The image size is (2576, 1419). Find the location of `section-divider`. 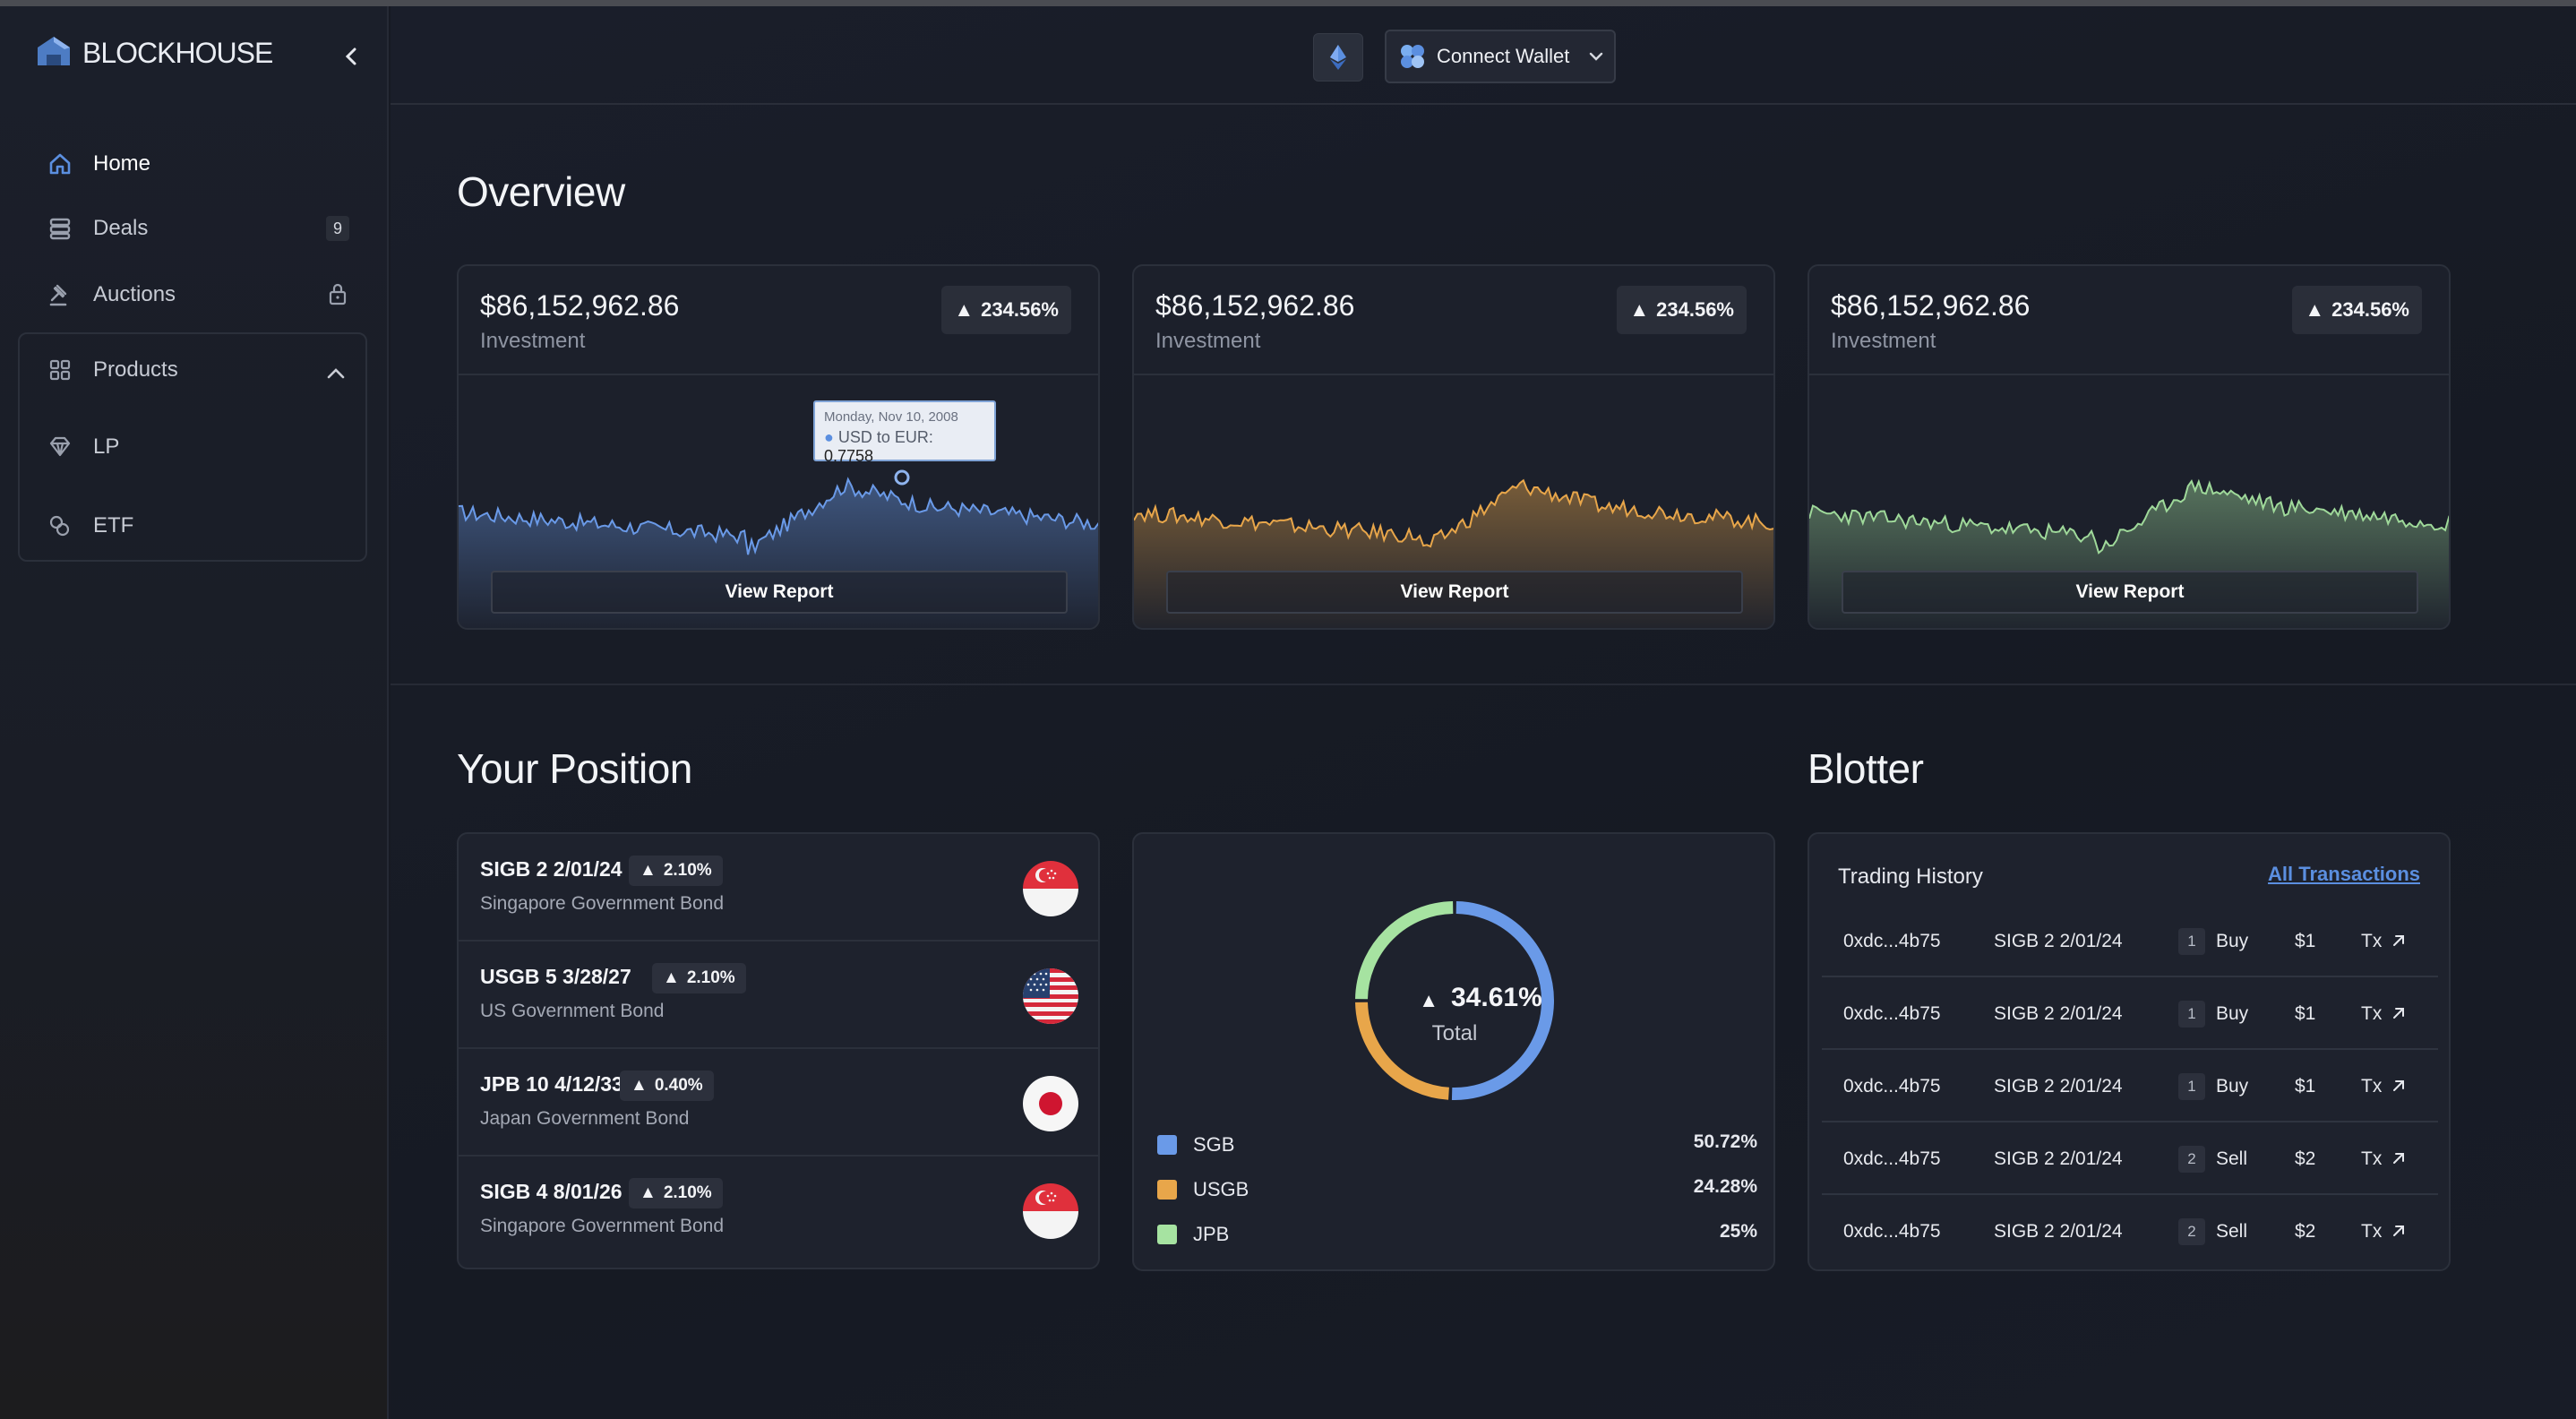

section-divider is located at coordinates (1483, 684).